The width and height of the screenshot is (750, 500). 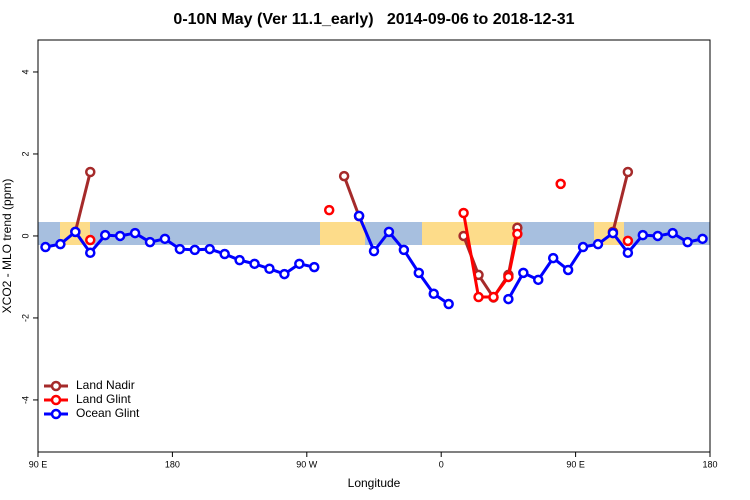 I want to click on x-tick-label: 0, so click(x=441, y=464).